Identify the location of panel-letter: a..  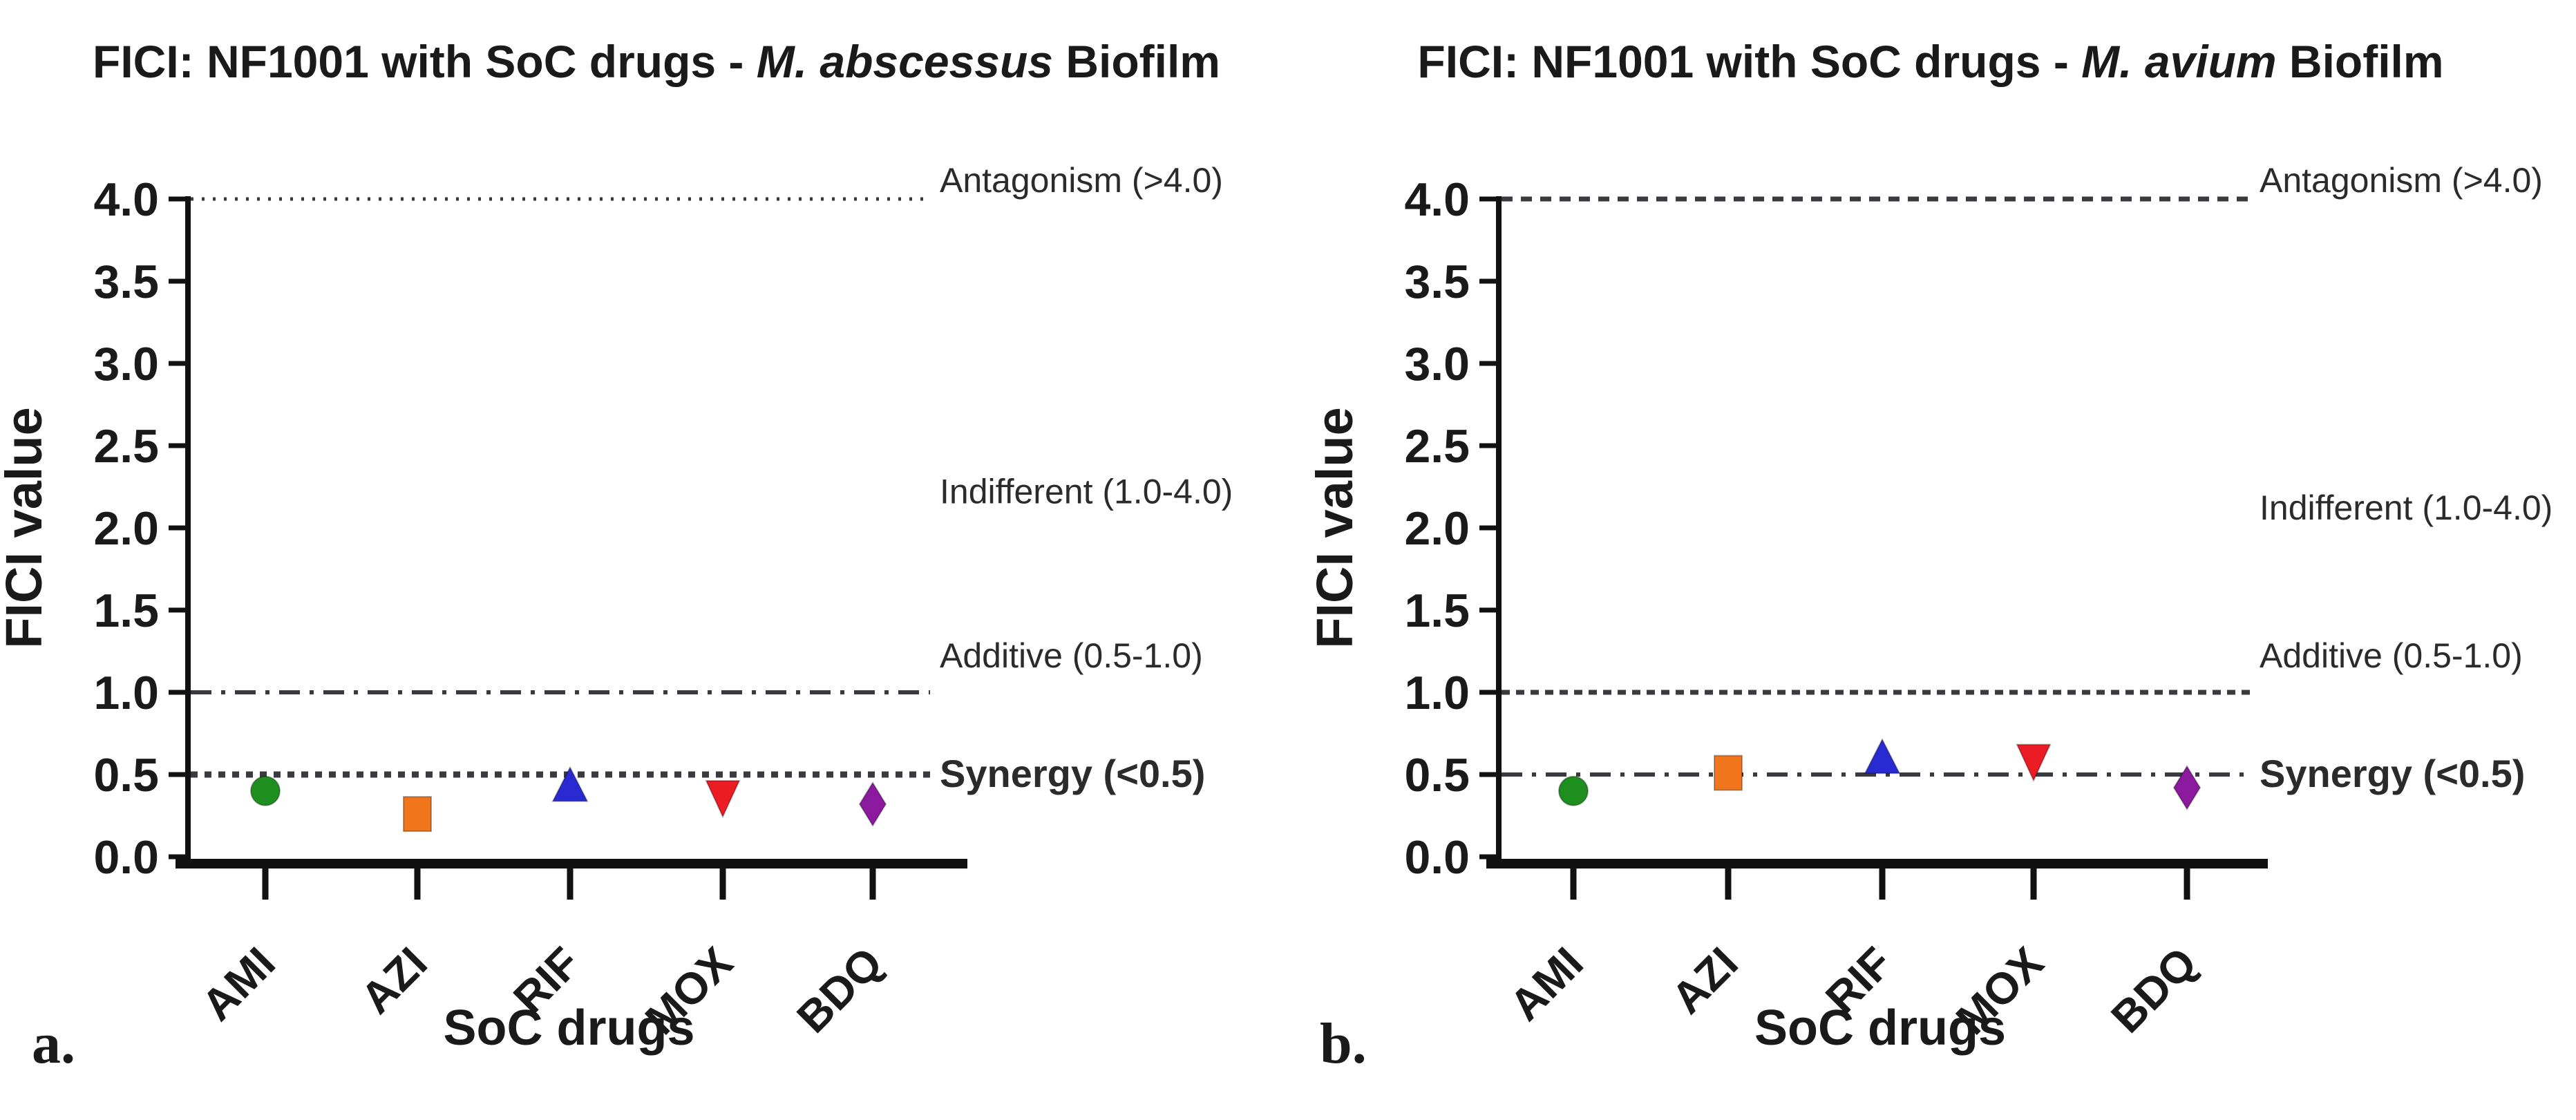
(53, 1044).